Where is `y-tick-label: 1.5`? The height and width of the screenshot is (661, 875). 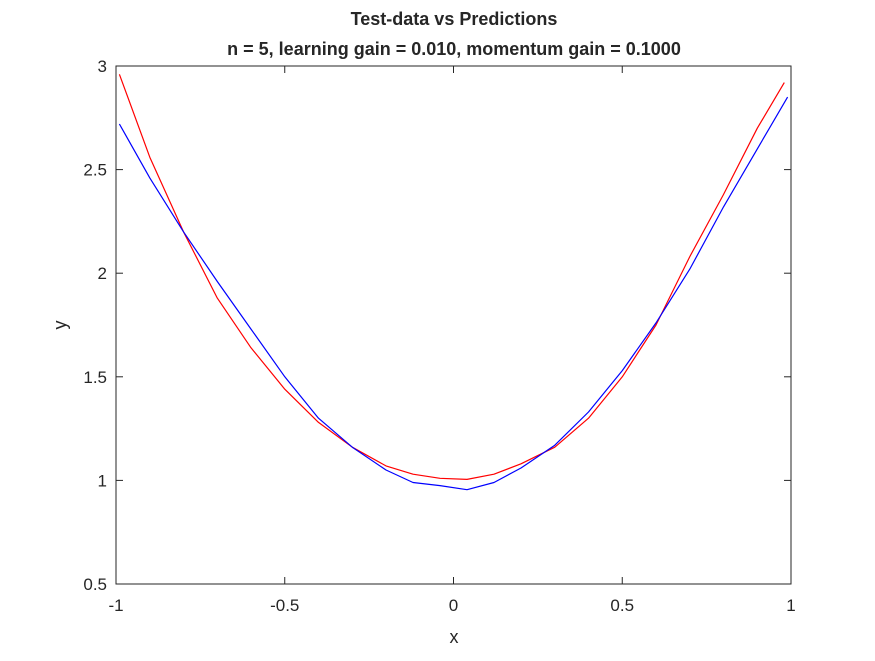 y-tick-label: 1.5 is located at coordinates (95, 377).